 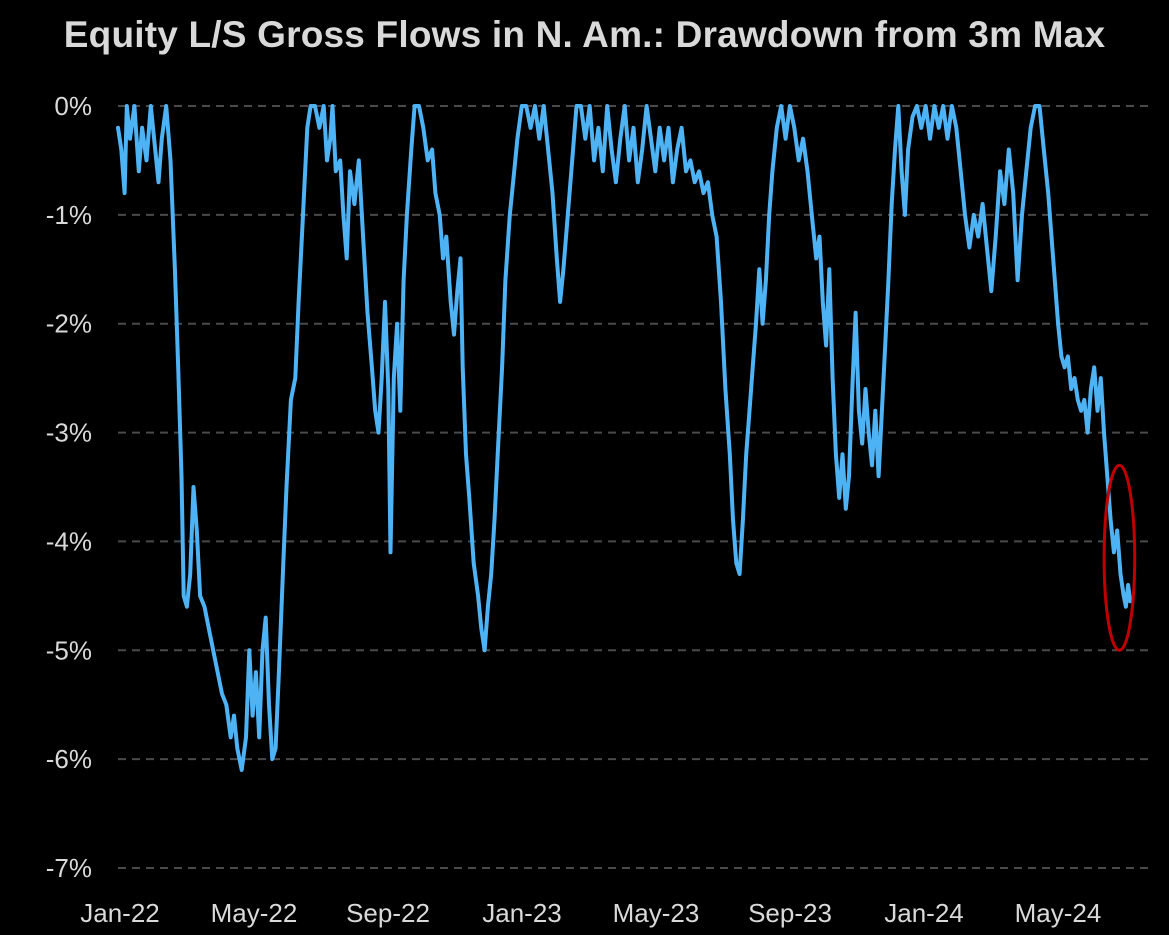 I want to click on y-tick-label: -6%, so click(x=69, y=759).